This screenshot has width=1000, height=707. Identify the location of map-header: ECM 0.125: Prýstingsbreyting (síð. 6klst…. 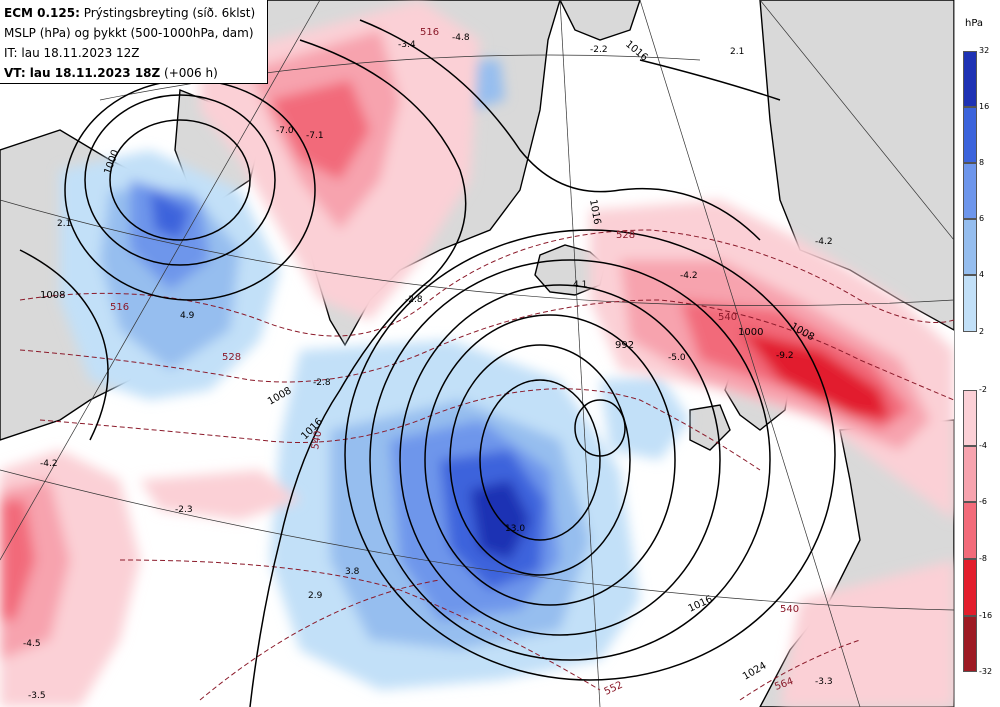
(134, 42).